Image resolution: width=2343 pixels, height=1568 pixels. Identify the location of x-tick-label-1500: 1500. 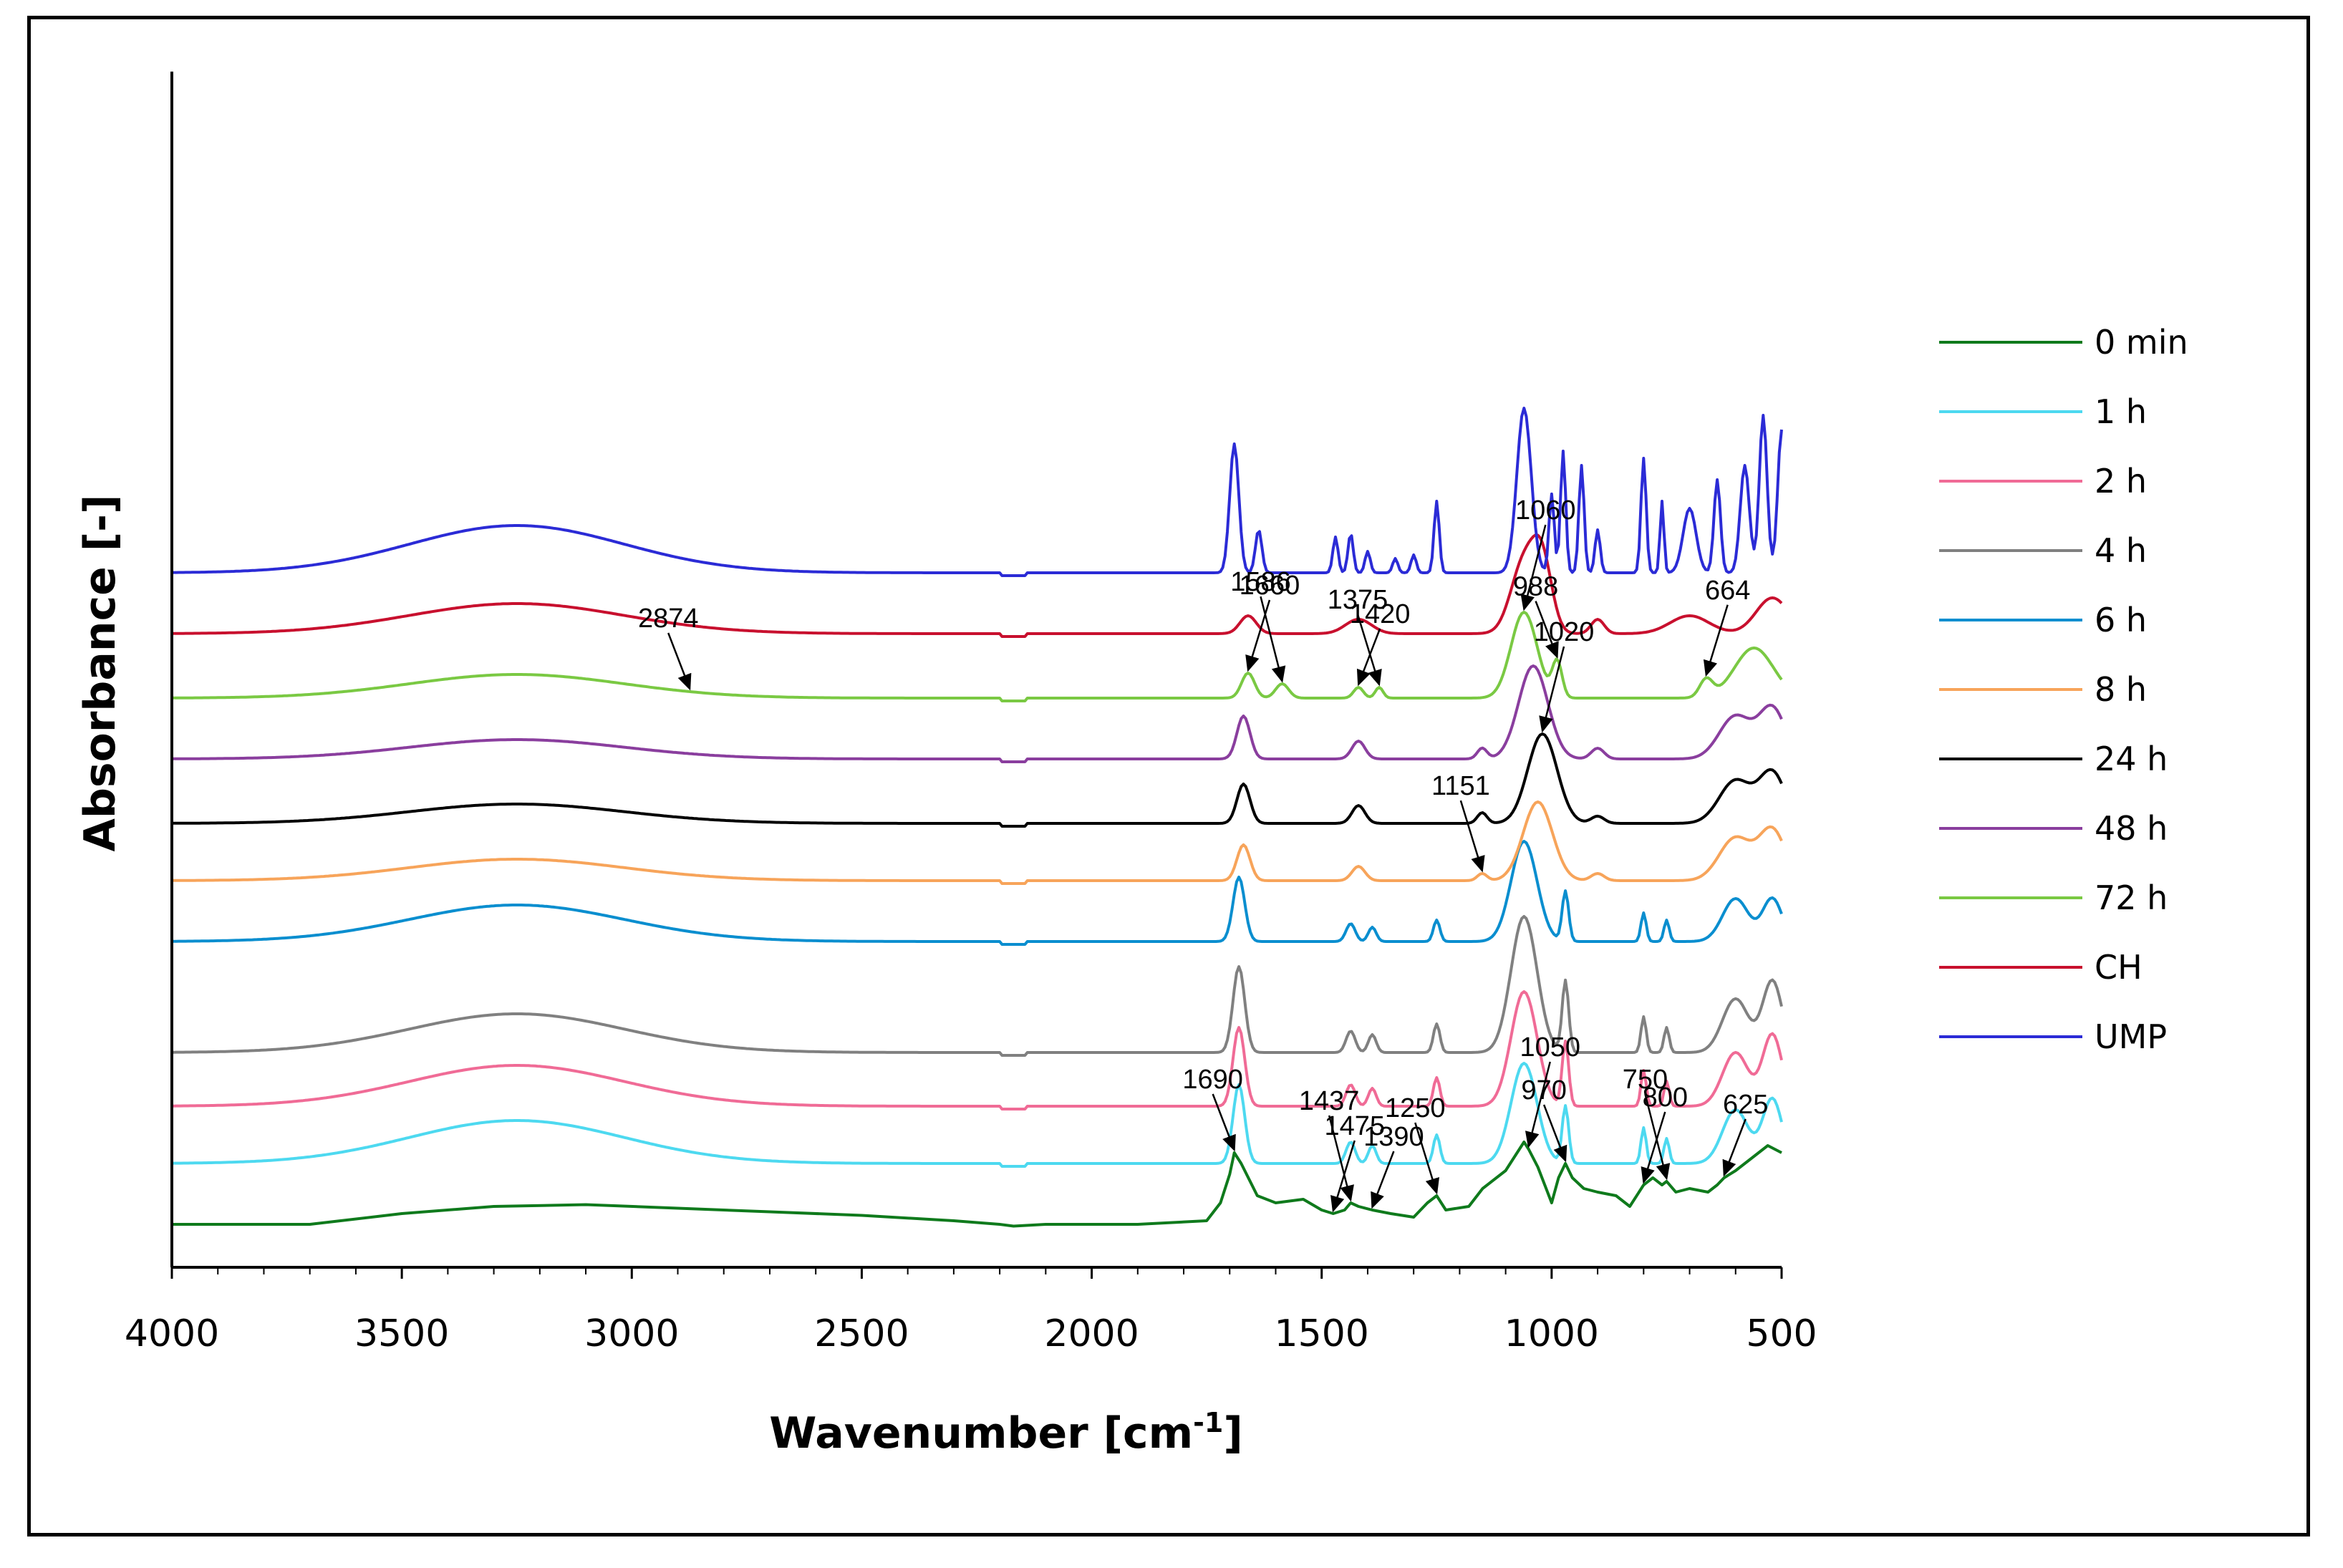
(1322, 1333).